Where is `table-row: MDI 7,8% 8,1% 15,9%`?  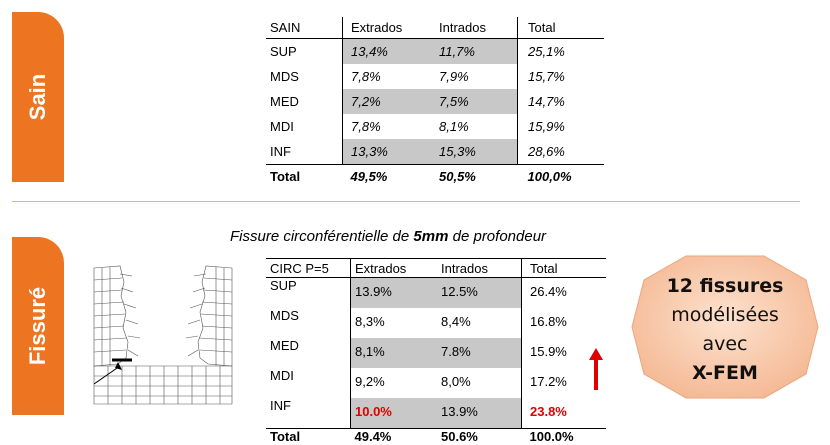 table-row: MDI 7,8% 8,1% 15,9% is located at coordinates (435, 126).